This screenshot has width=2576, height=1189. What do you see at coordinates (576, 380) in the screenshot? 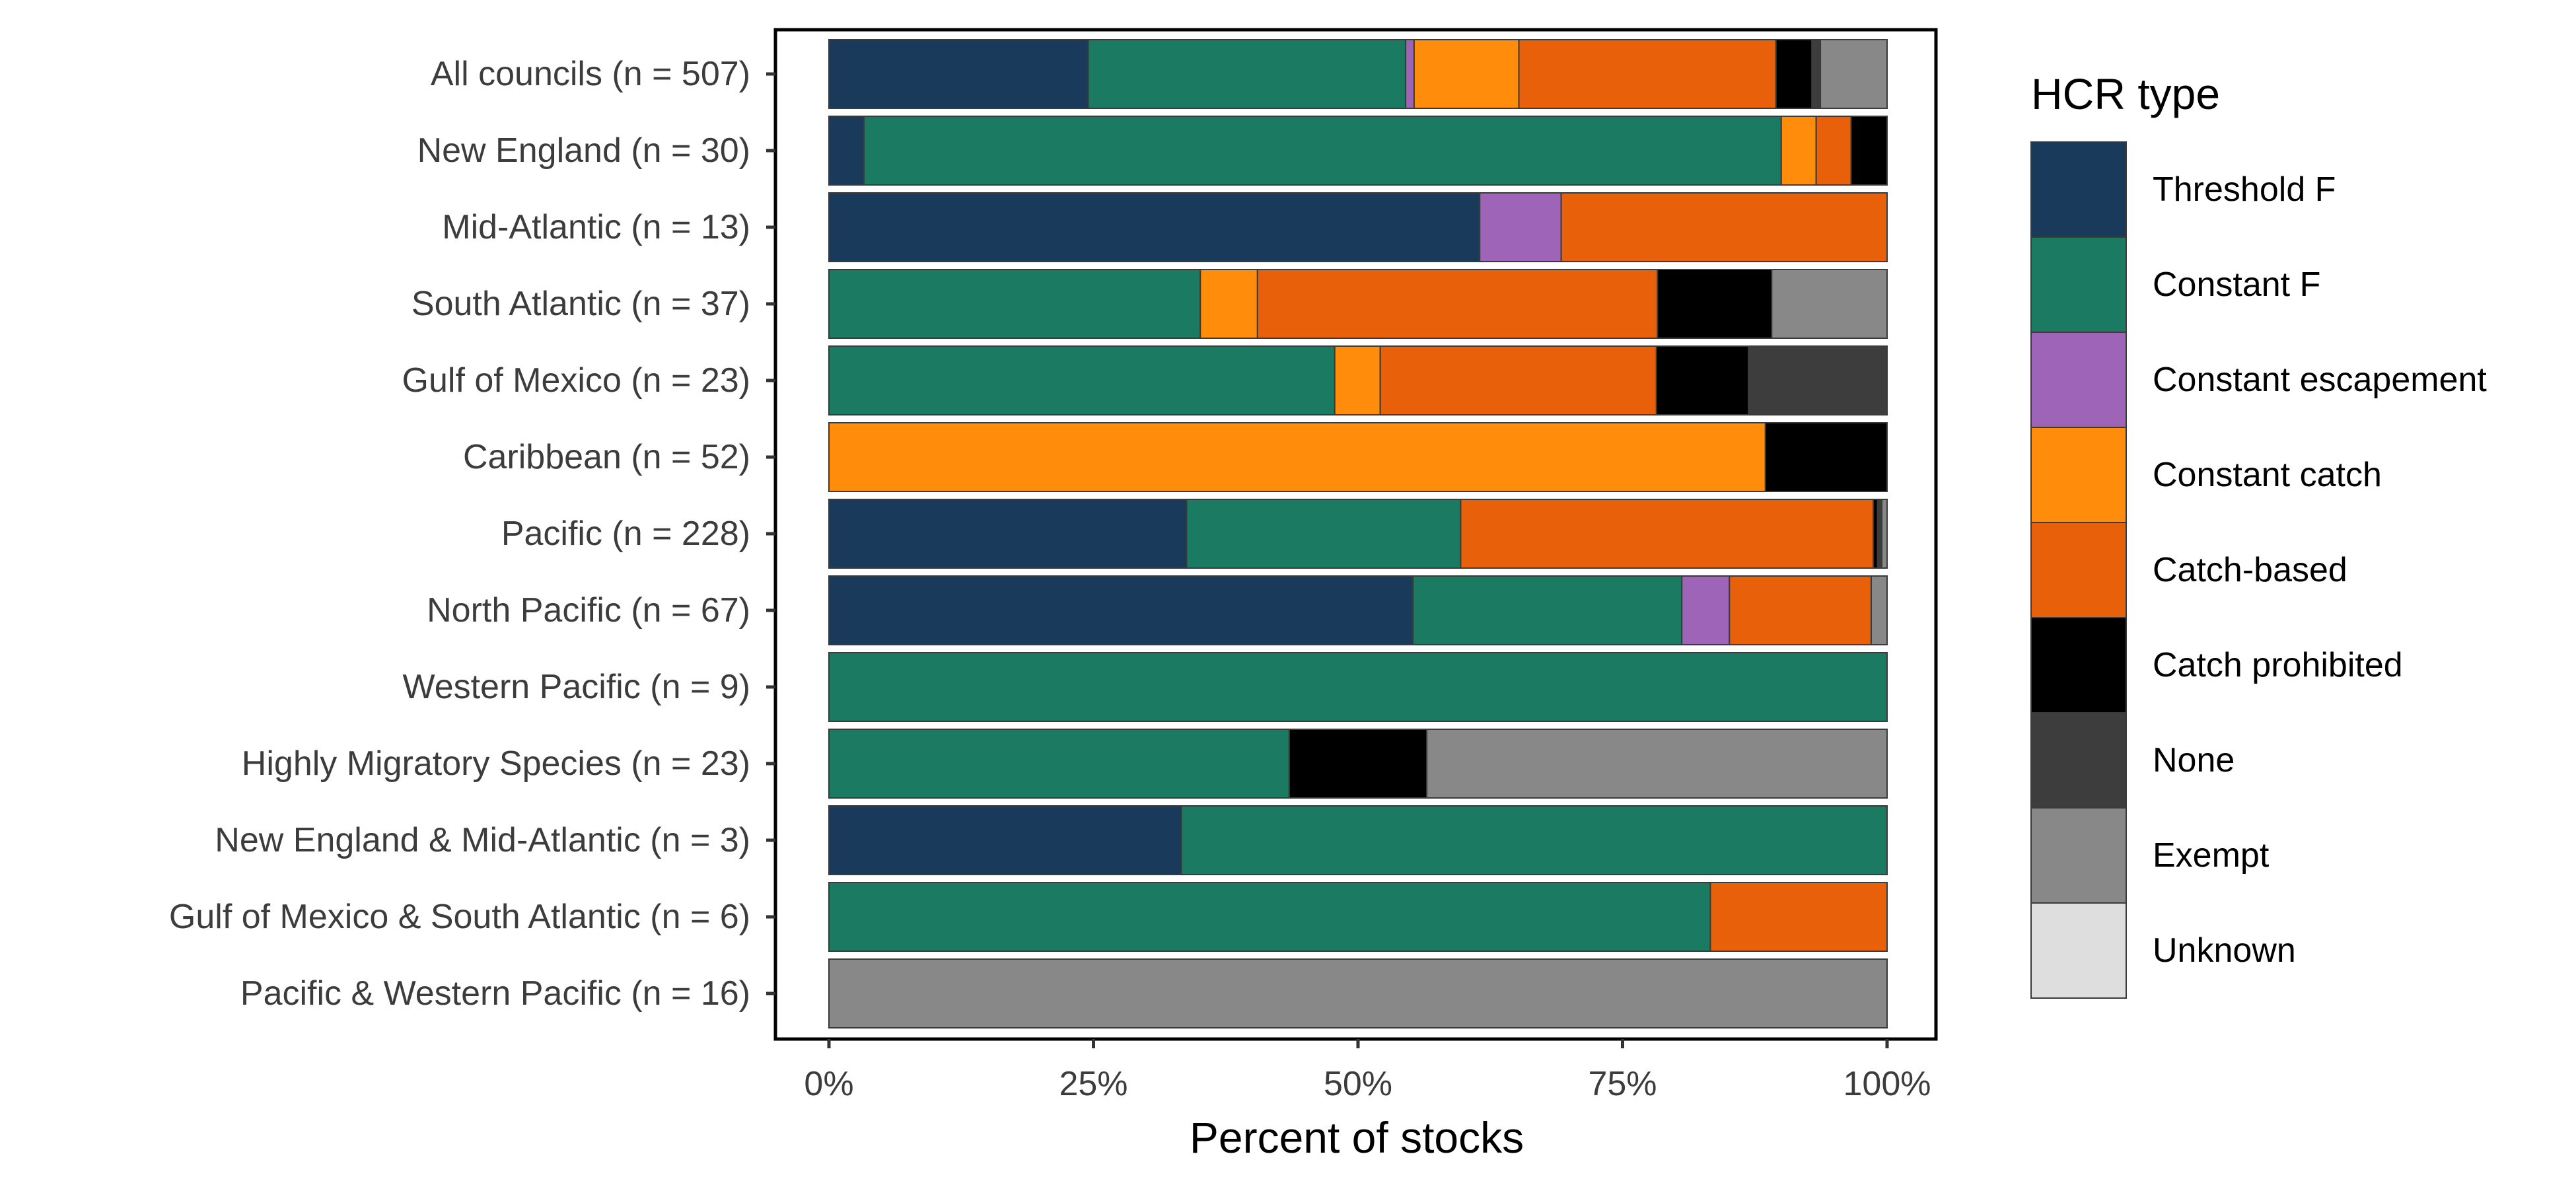
I see `y-tick-label: Gulf of Mexico (n = 23)` at bounding box center [576, 380].